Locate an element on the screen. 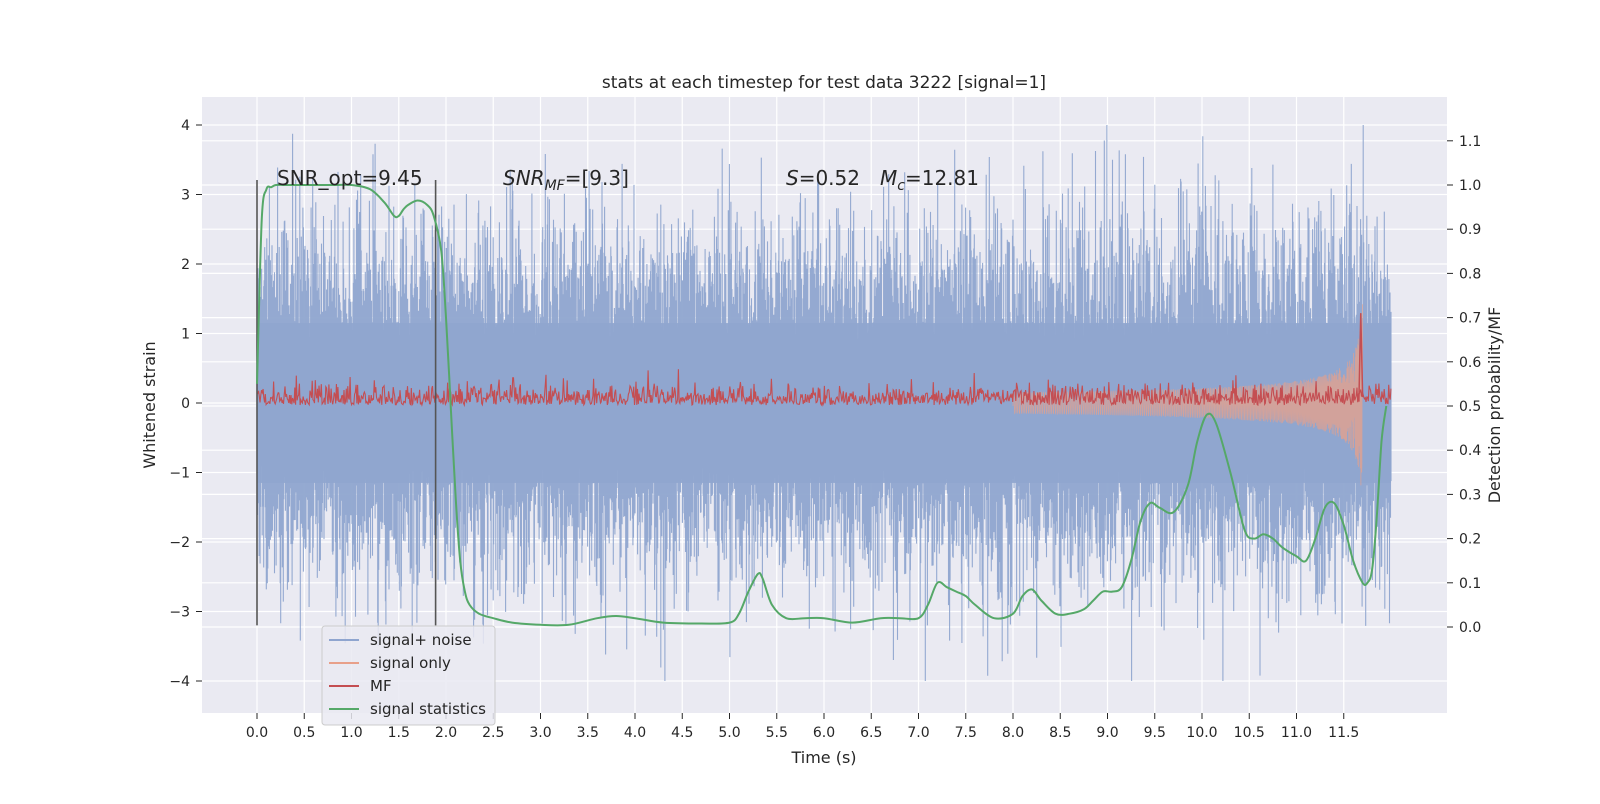 Image resolution: width=1600 pixels, height=804 pixels. annotation-mc-symbol: M is located at coordinates (888, 178).